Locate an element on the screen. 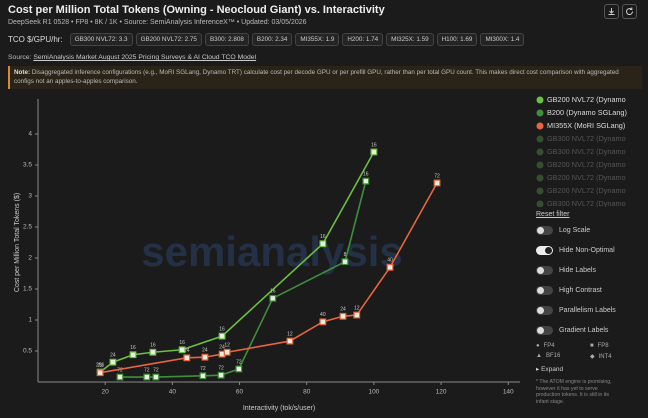 This screenshot has height=418, width=648. marker-glyph: ◆ is located at coordinates (592, 357).